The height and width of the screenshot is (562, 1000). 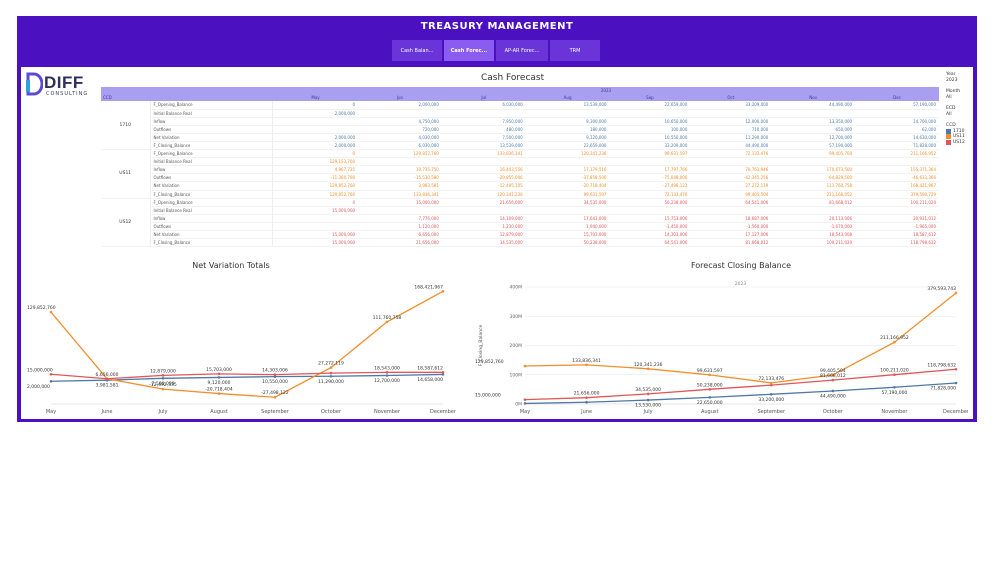 What do you see at coordinates (483, 235) in the screenshot?
I see `value-cell: 12,879,000` at bounding box center [483, 235].